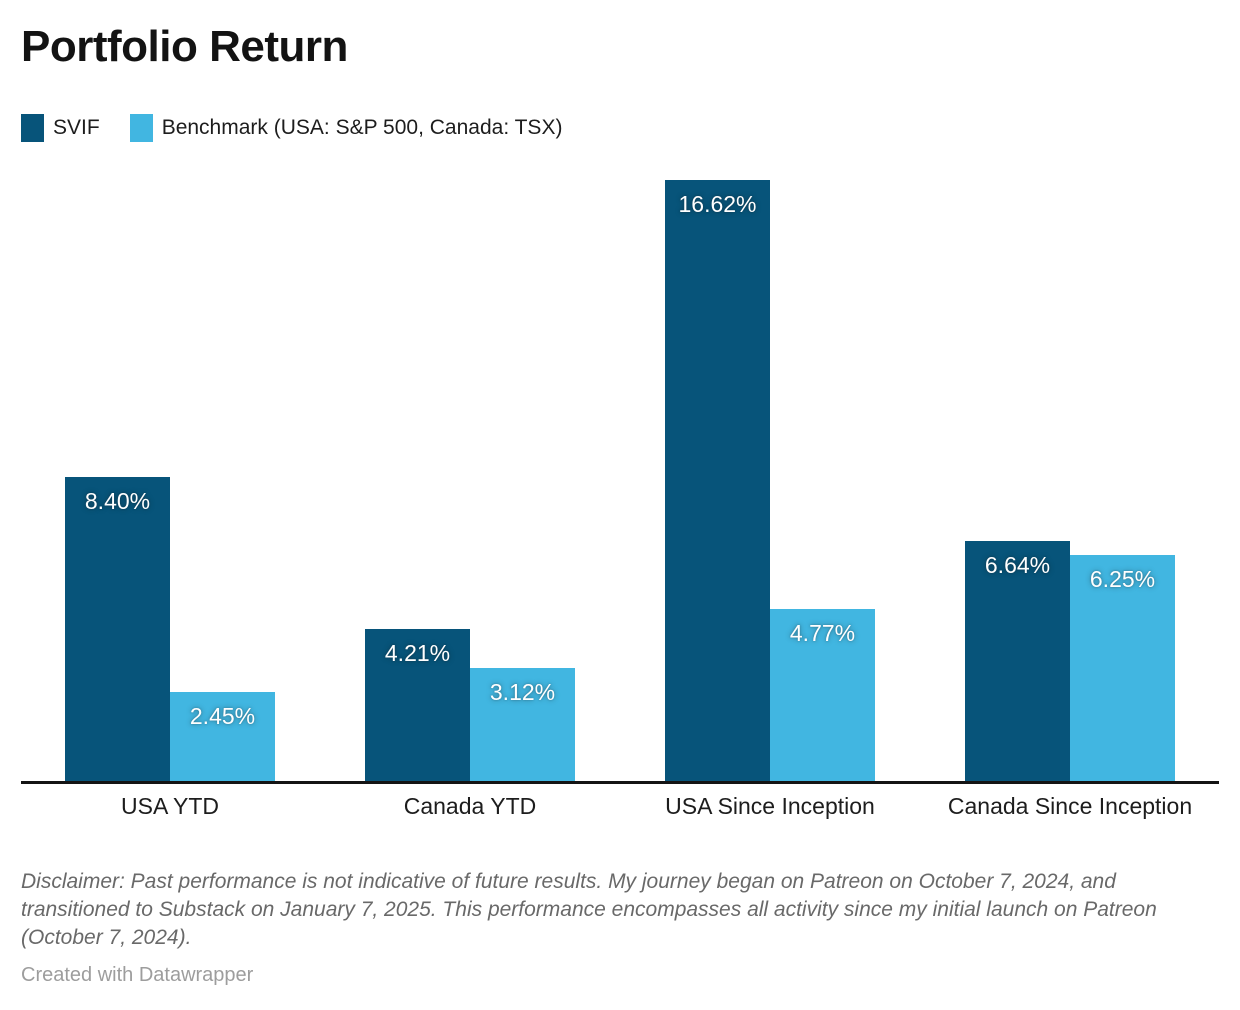 This screenshot has height=1010, width=1240. What do you see at coordinates (822, 695) in the screenshot?
I see `bar-benchmark-usa-since-inception: 4.77%` at bounding box center [822, 695].